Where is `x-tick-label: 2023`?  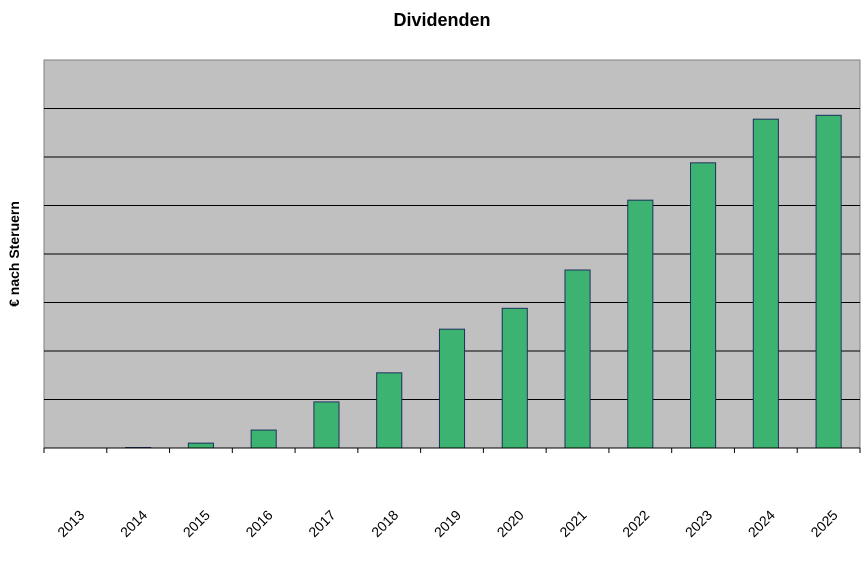
x-tick-label: 2023 is located at coordinates (698, 523).